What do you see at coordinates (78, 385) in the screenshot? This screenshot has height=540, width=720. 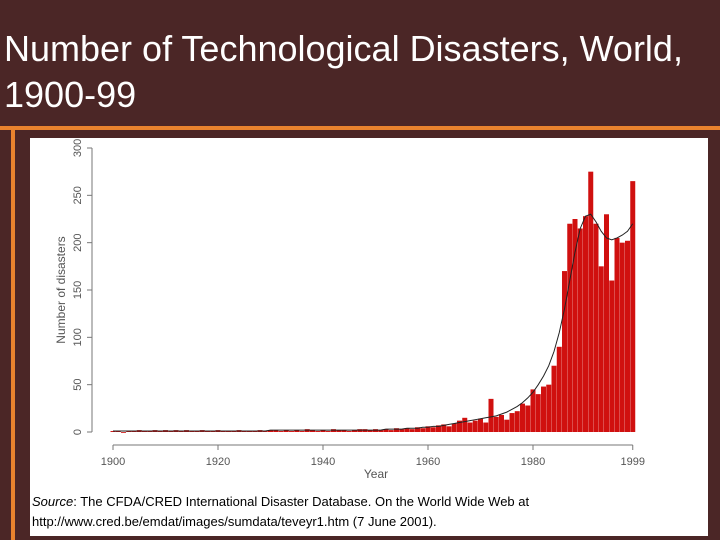 I see `y-tick-label: 50` at bounding box center [78, 385].